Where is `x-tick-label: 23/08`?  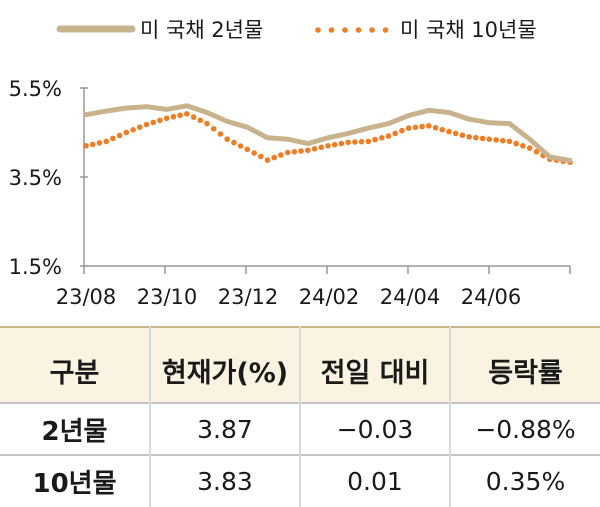 x-tick-label: 23/08 is located at coordinates (86, 297).